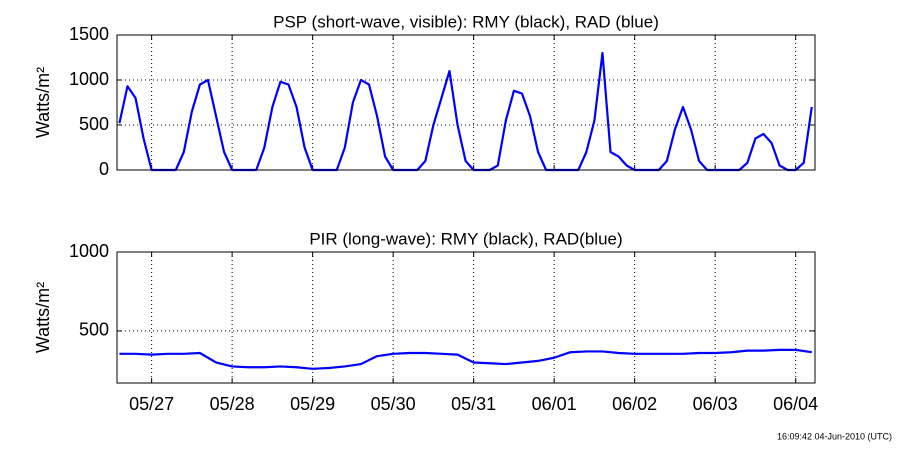 This screenshot has width=900, height=450. Describe the element at coordinates (634, 404) in the screenshot. I see `x-tick-label: 06/02` at that location.